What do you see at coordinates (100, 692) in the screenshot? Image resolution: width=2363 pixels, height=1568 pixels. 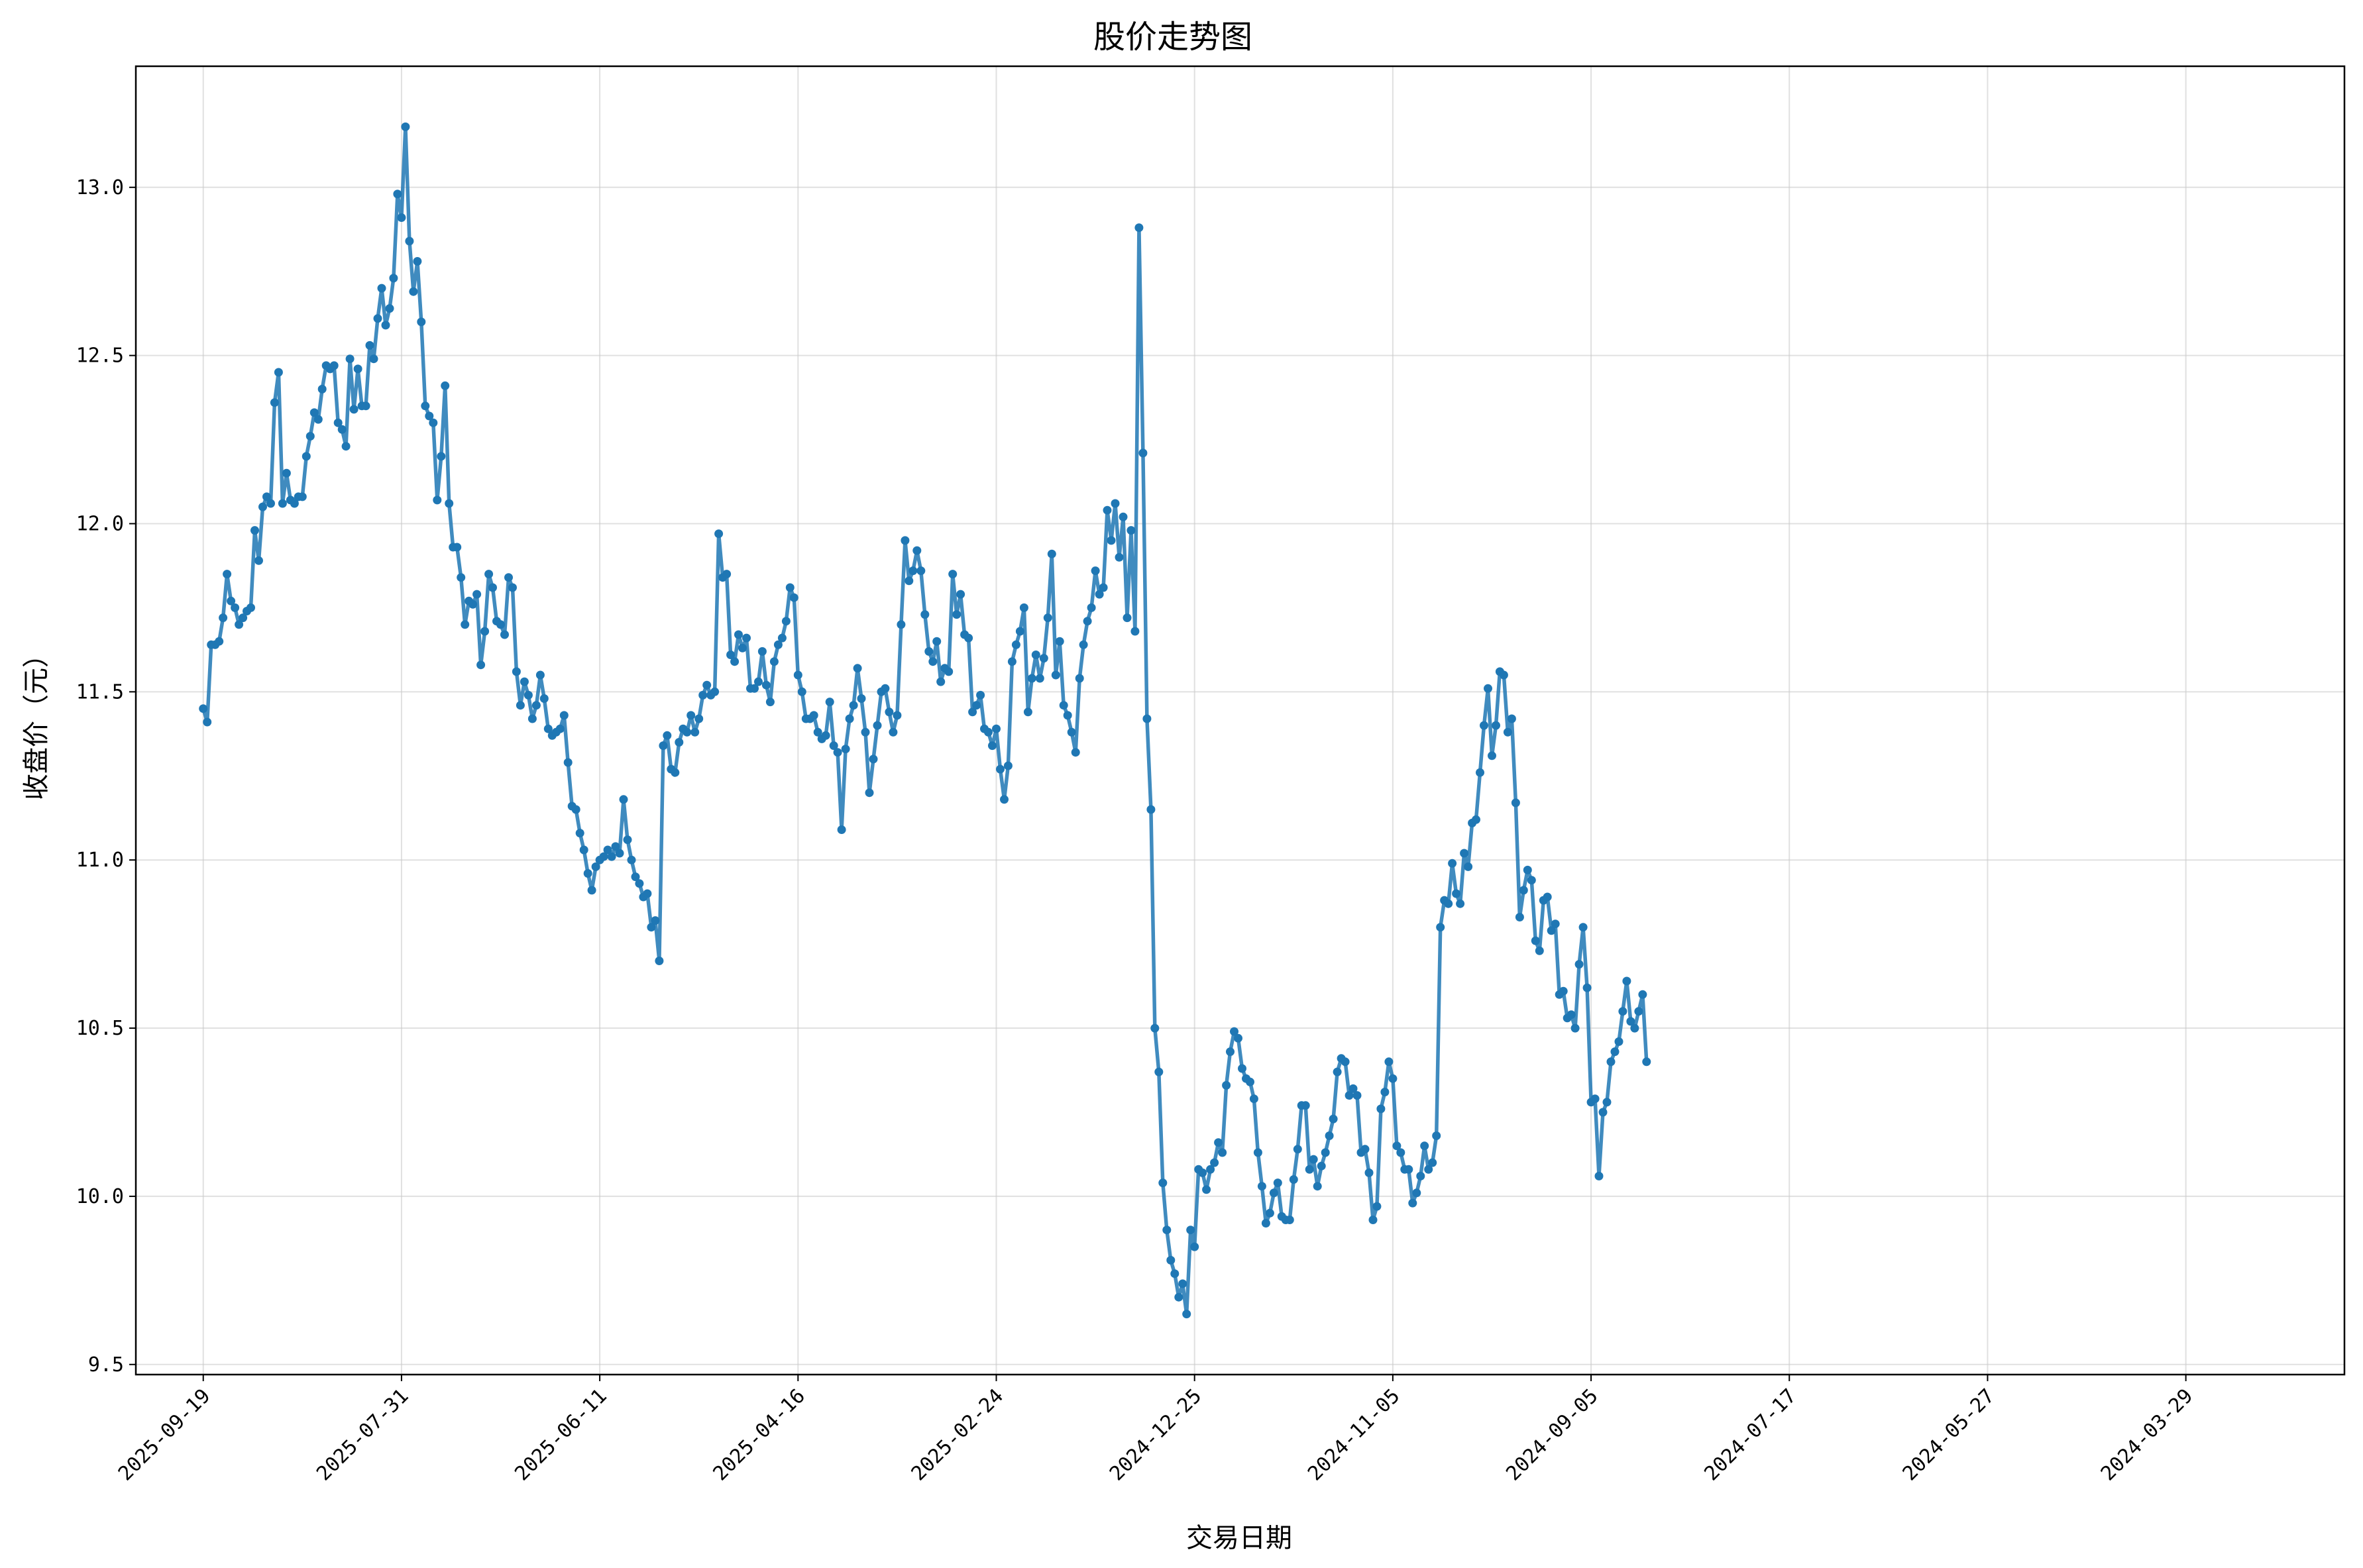 I see `y-tick-label: 11.5` at bounding box center [100, 692].